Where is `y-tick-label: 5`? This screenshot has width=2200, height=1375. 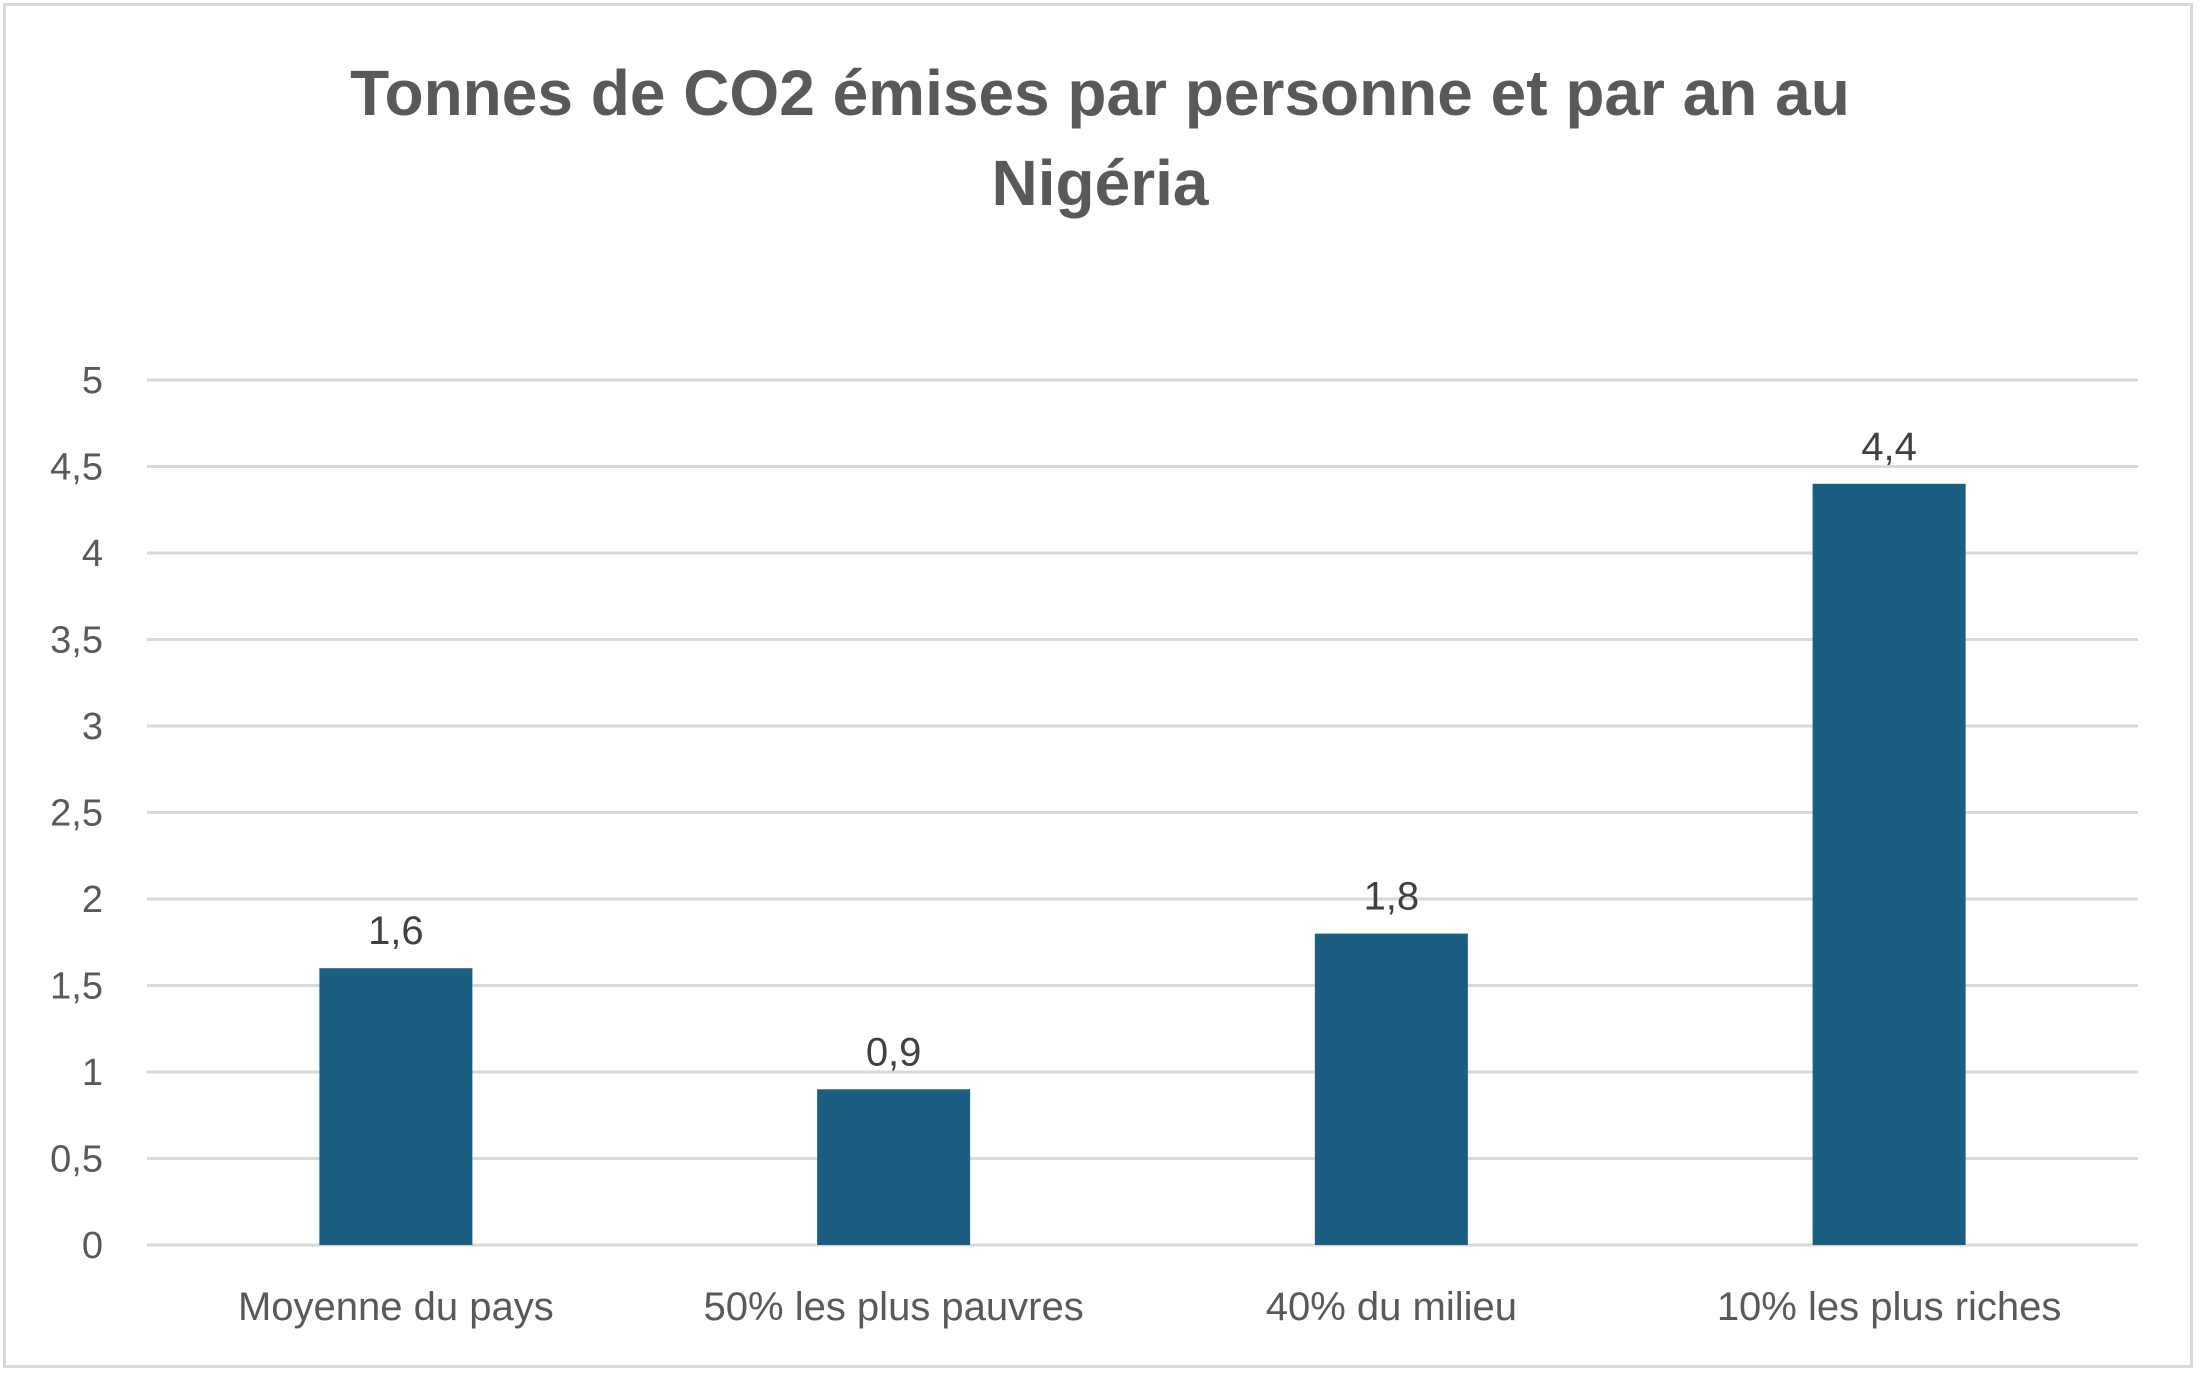
y-tick-label: 5 is located at coordinates (92, 381).